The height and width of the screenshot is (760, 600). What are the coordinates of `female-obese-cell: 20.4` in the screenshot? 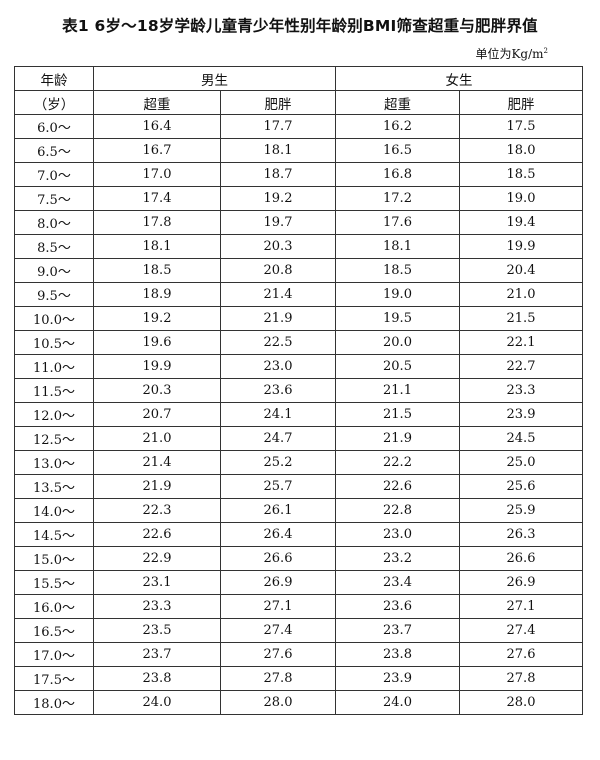 It's located at (521, 270).